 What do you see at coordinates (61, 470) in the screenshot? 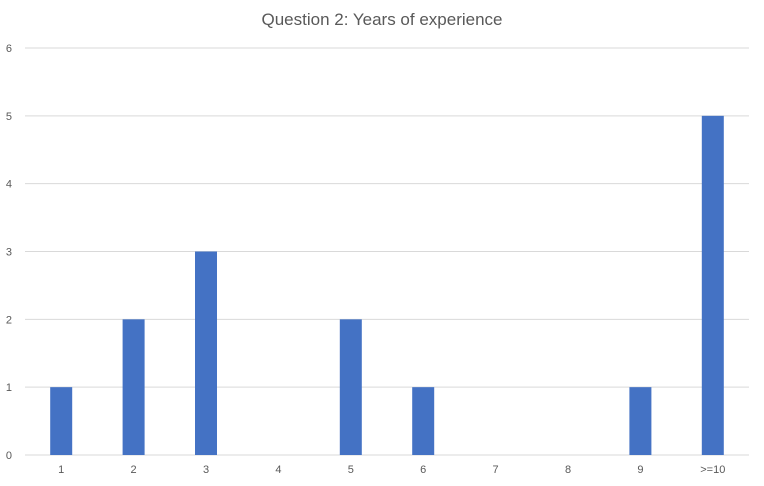
I see `x-tick-label: 1` at bounding box center [61, 470].